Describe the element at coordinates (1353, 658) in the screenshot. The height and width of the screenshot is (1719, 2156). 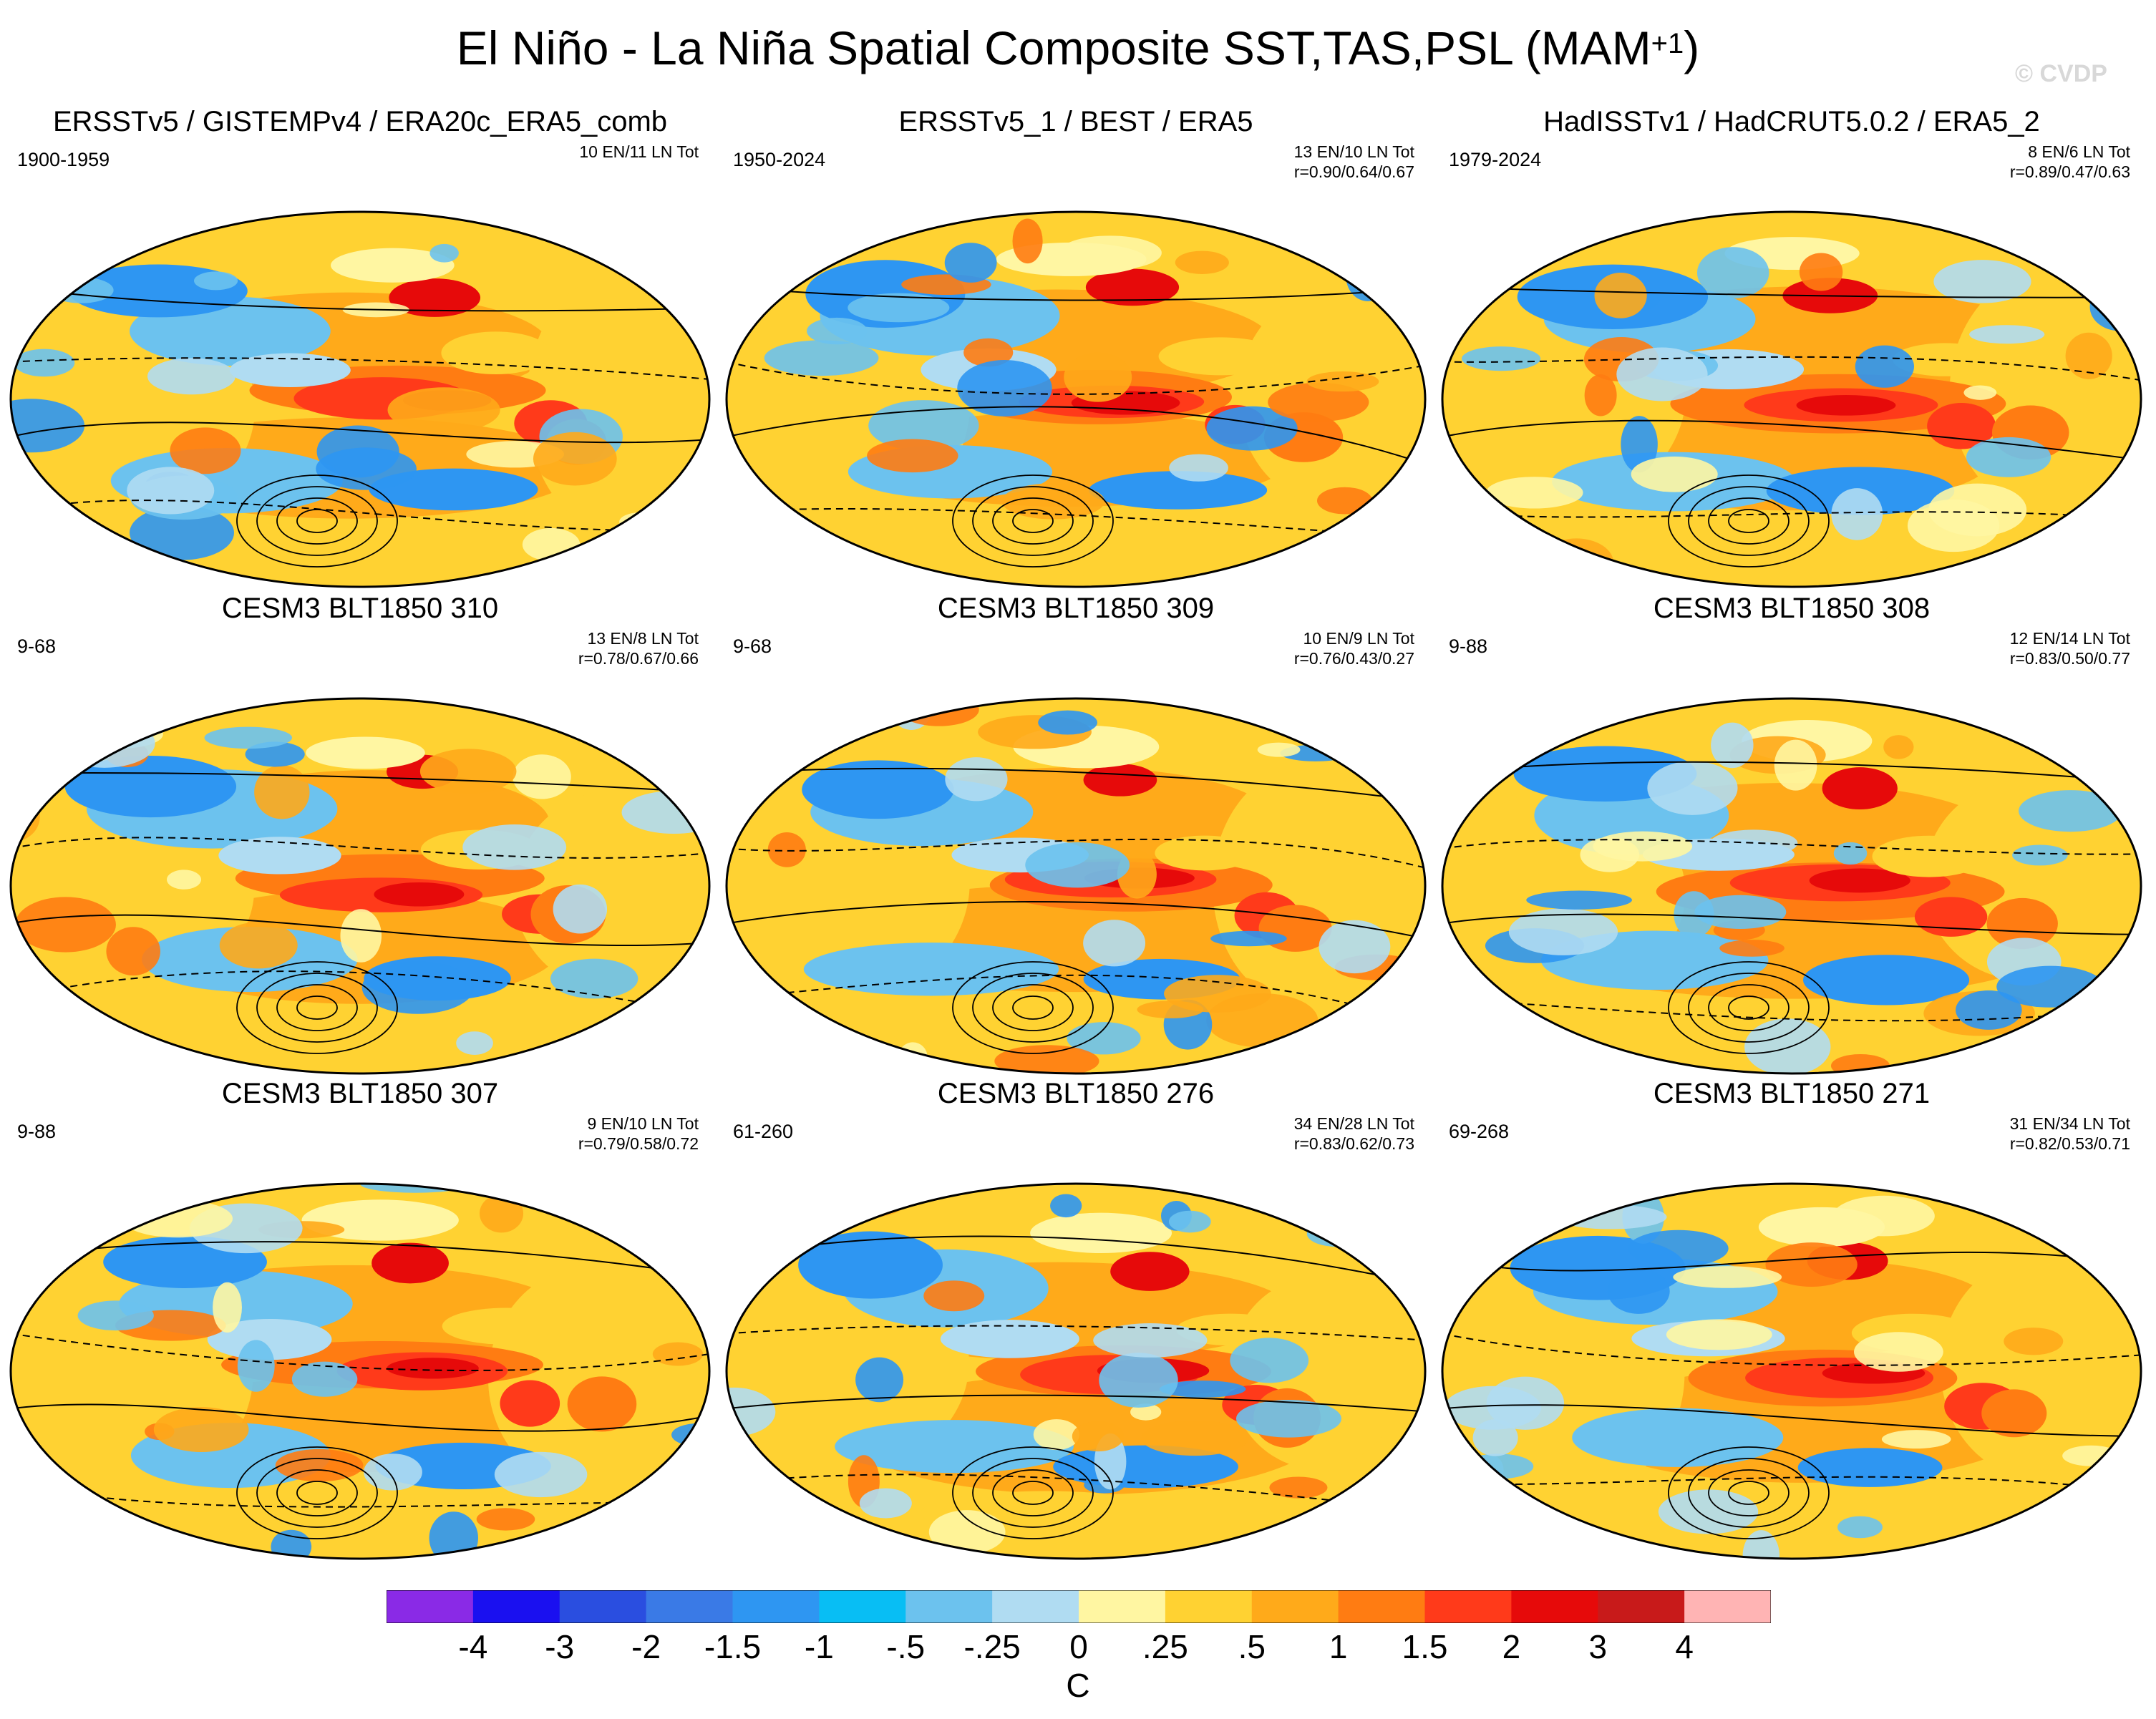
I see `panel-correlation: r=0.76/0.43/0.27` at that location.